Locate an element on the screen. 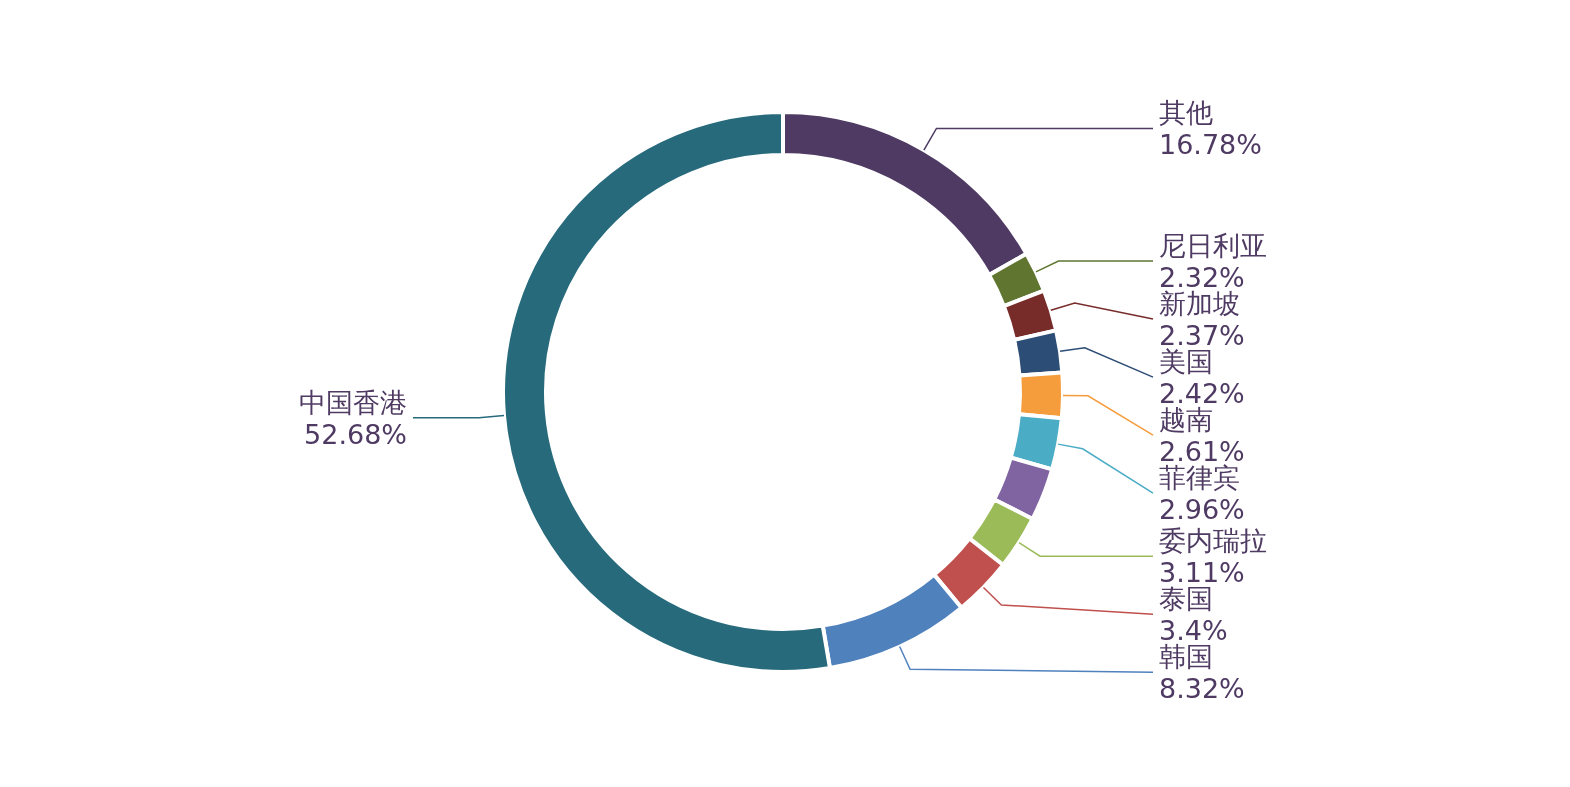 This screenshot has width=1570, height=787. data-label: 16.78% is located at coordinates (1210, 145).